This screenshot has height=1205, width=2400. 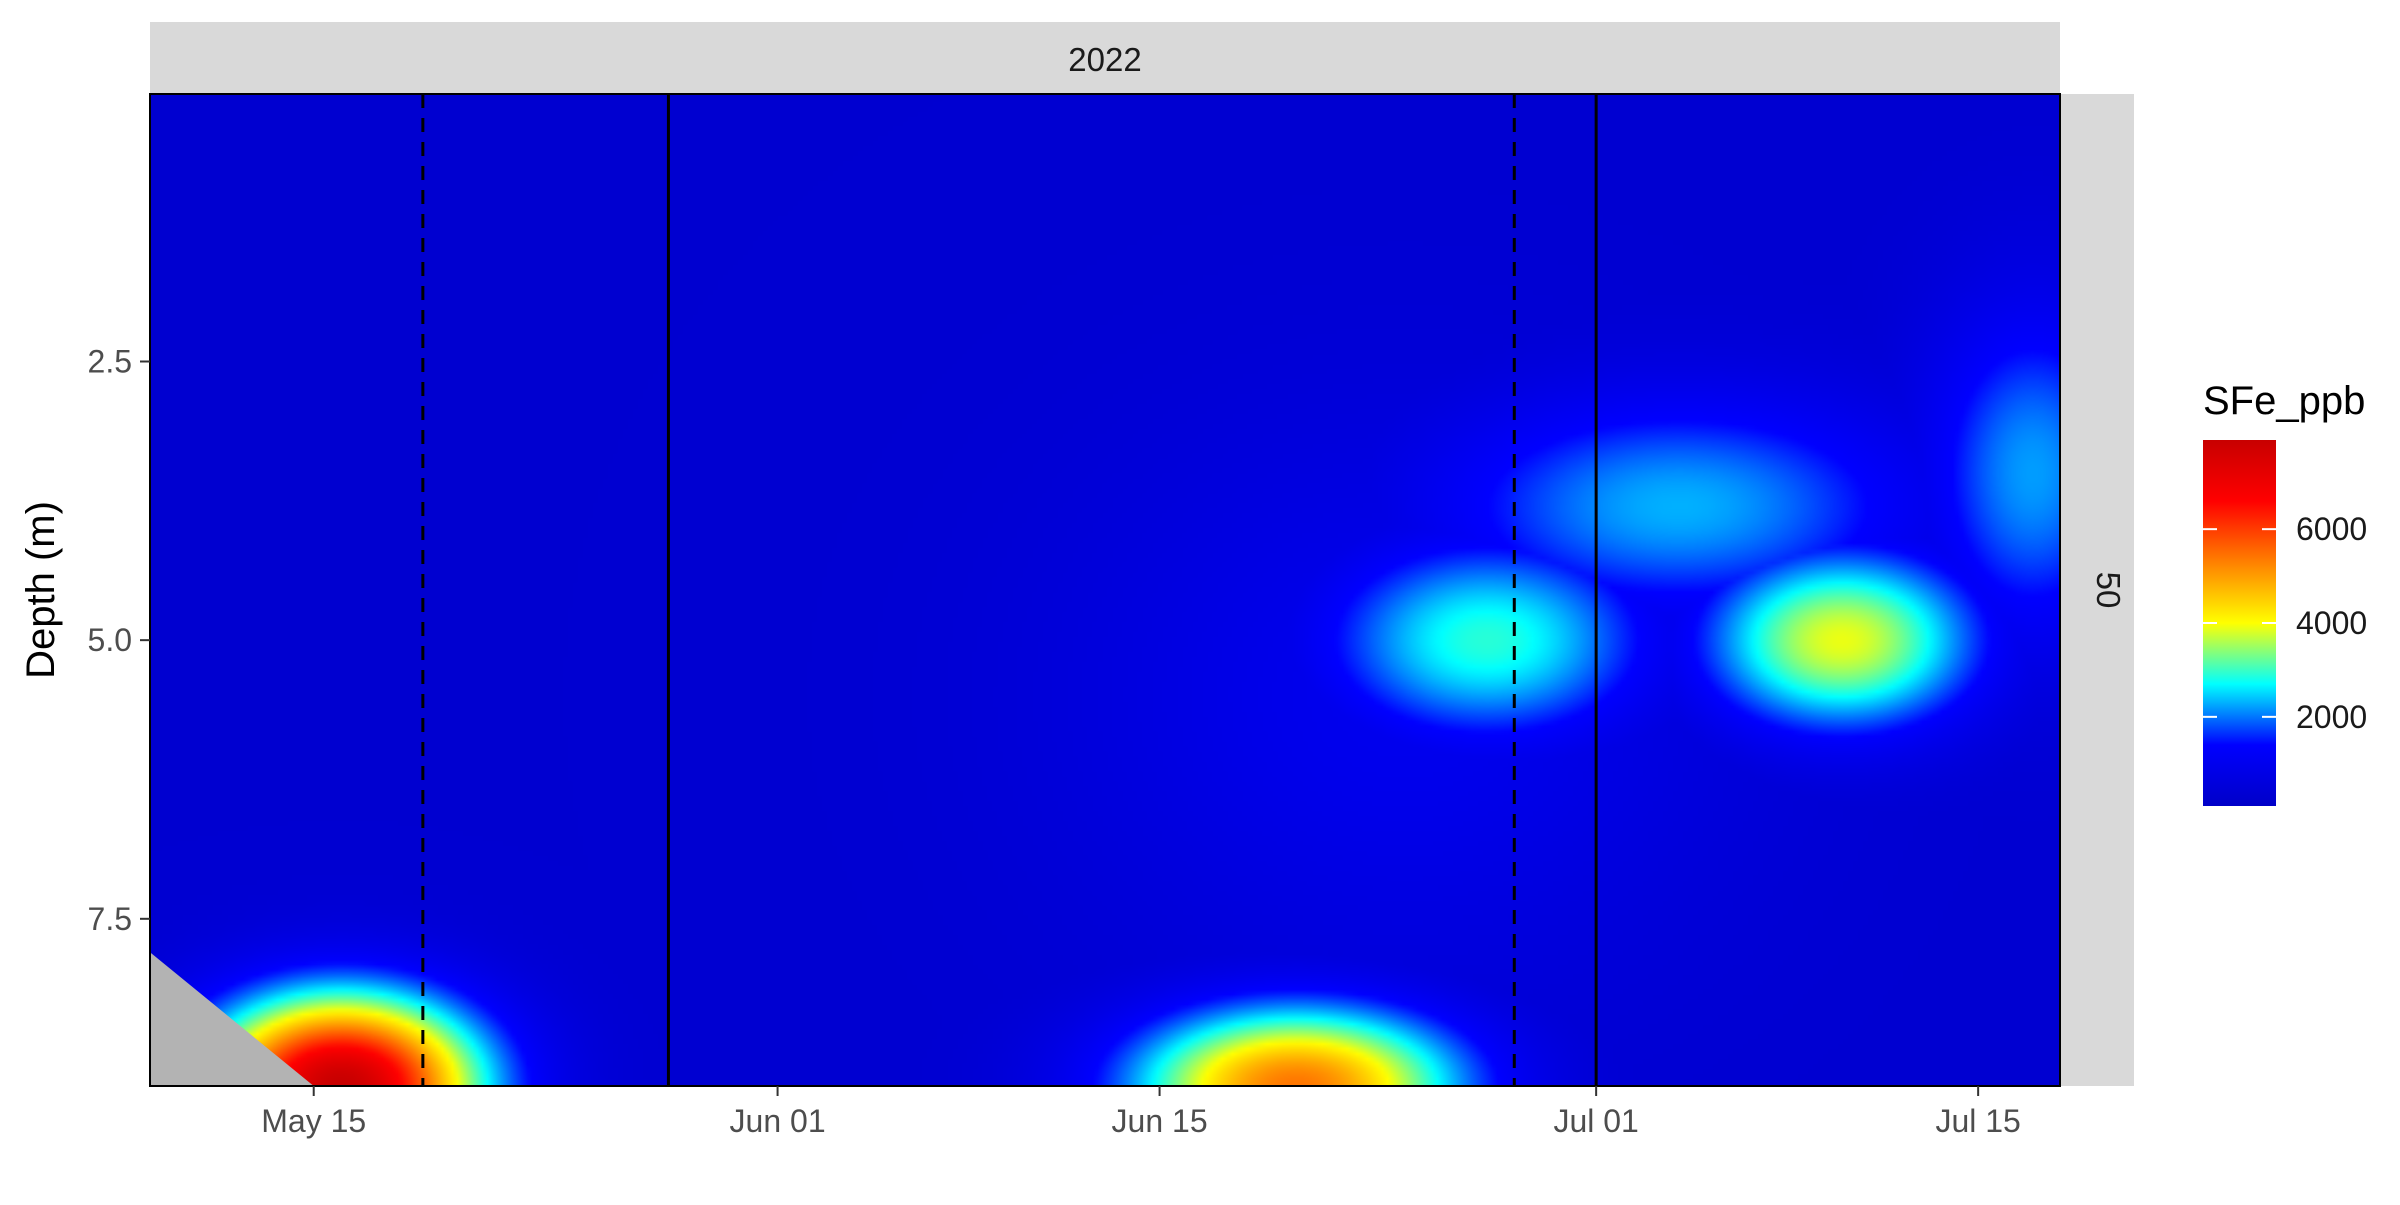 What do you see at coordinates (2284, 401) in the screenshot?
I see `legend-title: SFe_ppb` at bounding box center [2284, 401].